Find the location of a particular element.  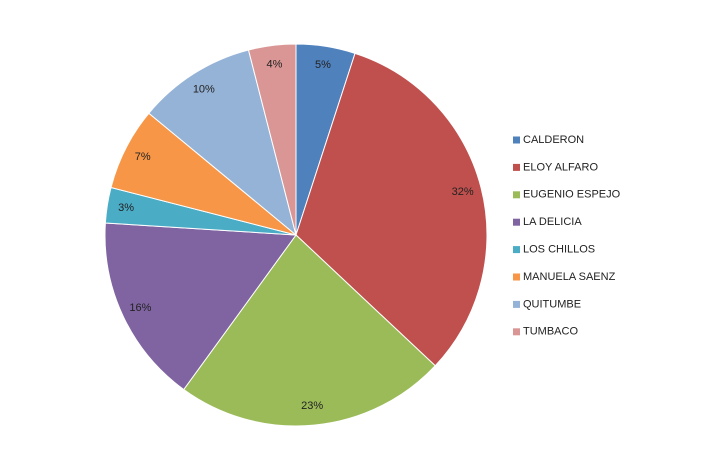

data-label: 4% is located at coordinates (274, 64).